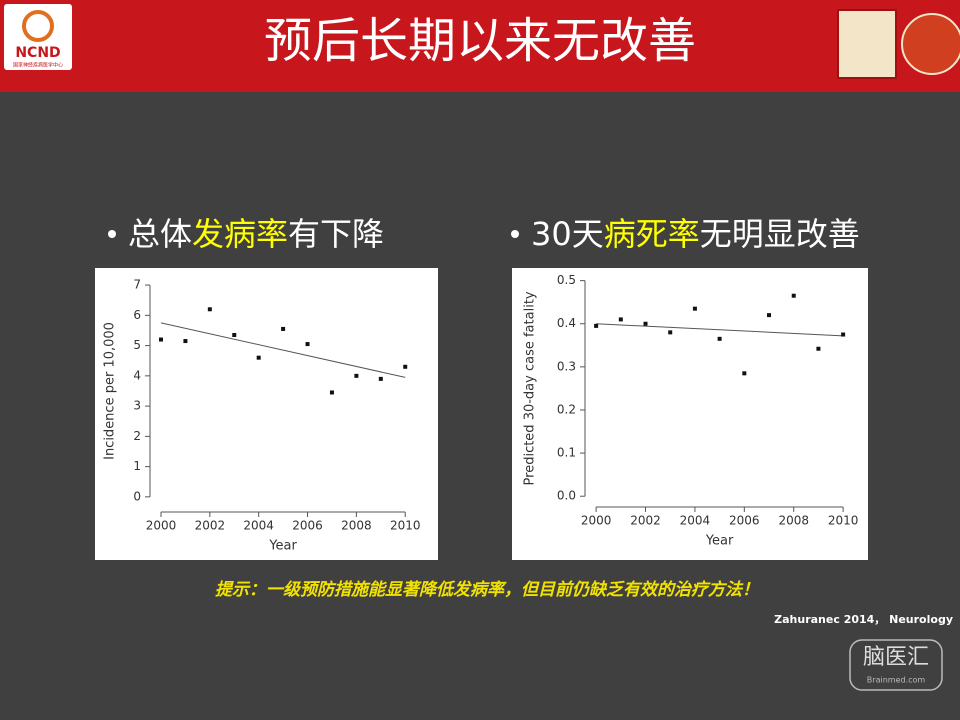 The height and width of the screenshot is (720, 960). What do you see at coordinates (566, 409) in the screenshot?
I see `y-tick-label: 0.2` at bounding box center [566, 409].